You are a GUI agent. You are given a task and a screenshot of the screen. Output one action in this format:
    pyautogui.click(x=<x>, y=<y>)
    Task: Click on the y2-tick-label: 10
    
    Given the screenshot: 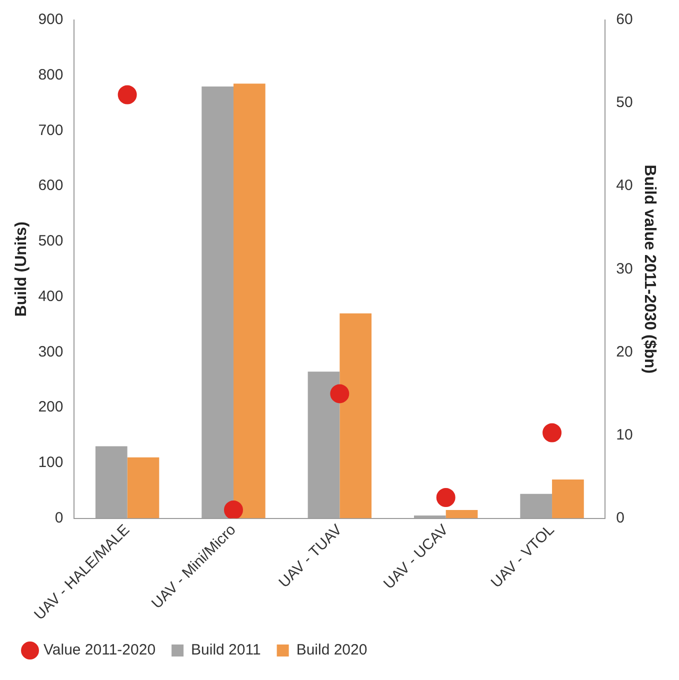 What is the action you would take?
    pyautogui.click(x=624, y=435)
    